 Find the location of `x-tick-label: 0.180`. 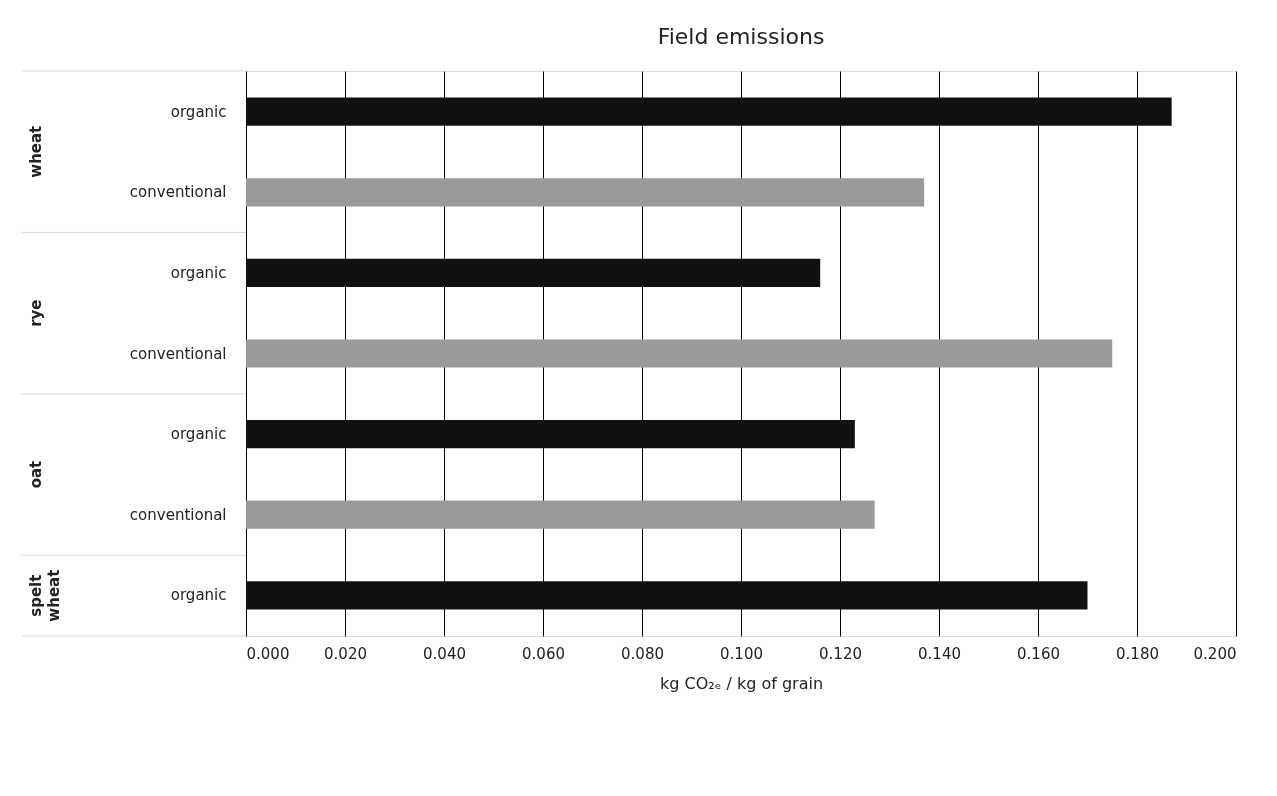

x-tick-label: 0.180 is located at coordinates (1137, 653).